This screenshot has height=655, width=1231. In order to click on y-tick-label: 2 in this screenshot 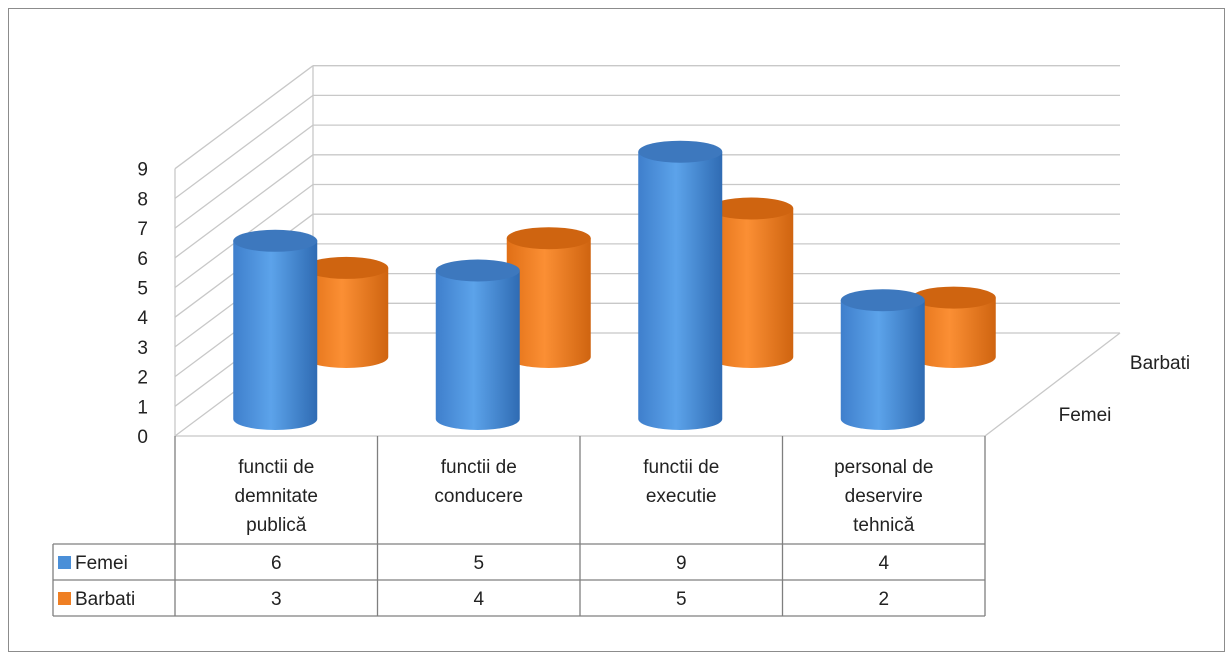, I will do `click(142, 378)`.